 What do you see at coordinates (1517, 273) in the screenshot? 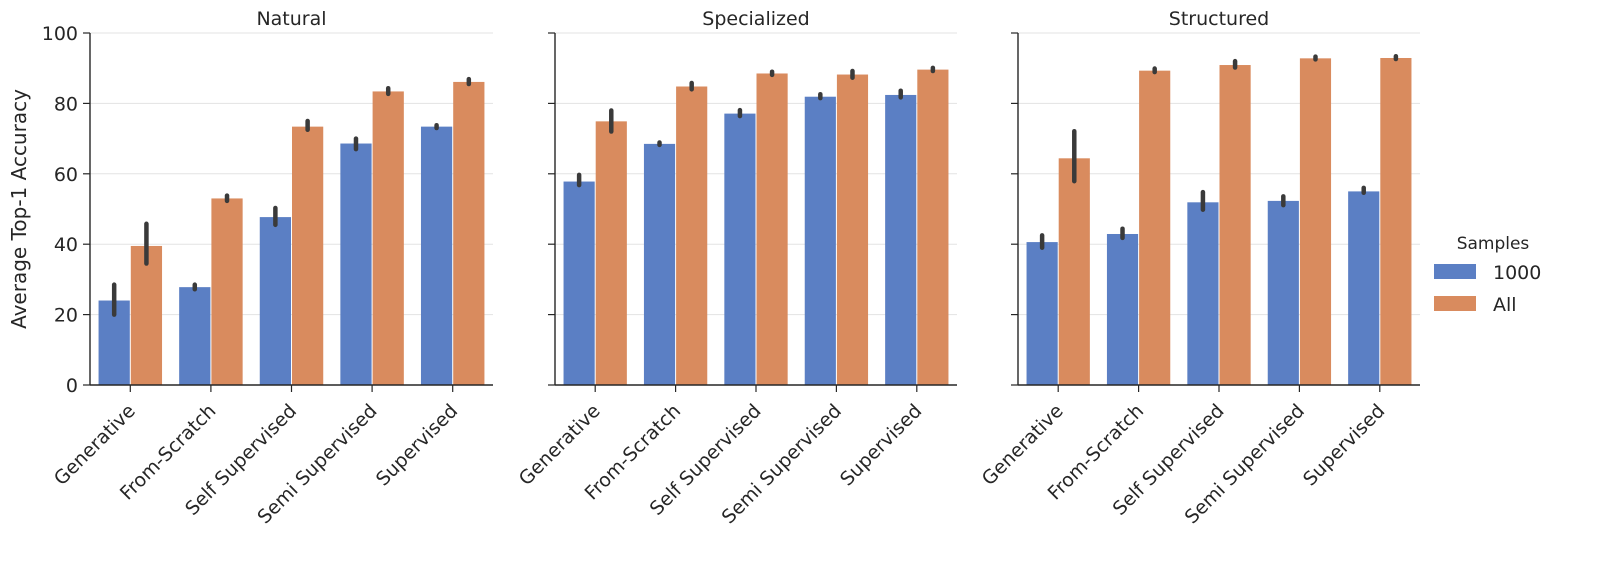
I see `legend-label-1000: 1000` at bounding box center [1517, 273].